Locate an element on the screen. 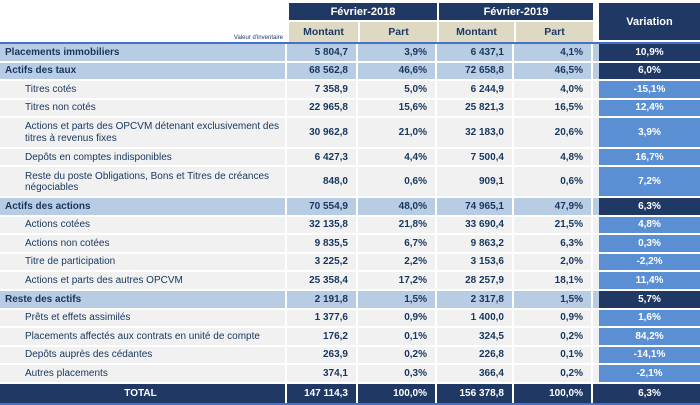  part-2019-cell: 0,9% is located at coordinates (553, 319).